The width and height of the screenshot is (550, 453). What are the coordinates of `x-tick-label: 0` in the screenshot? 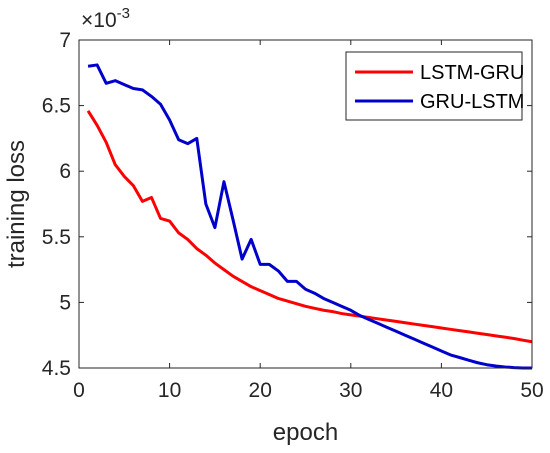 It's located at (79, 390).